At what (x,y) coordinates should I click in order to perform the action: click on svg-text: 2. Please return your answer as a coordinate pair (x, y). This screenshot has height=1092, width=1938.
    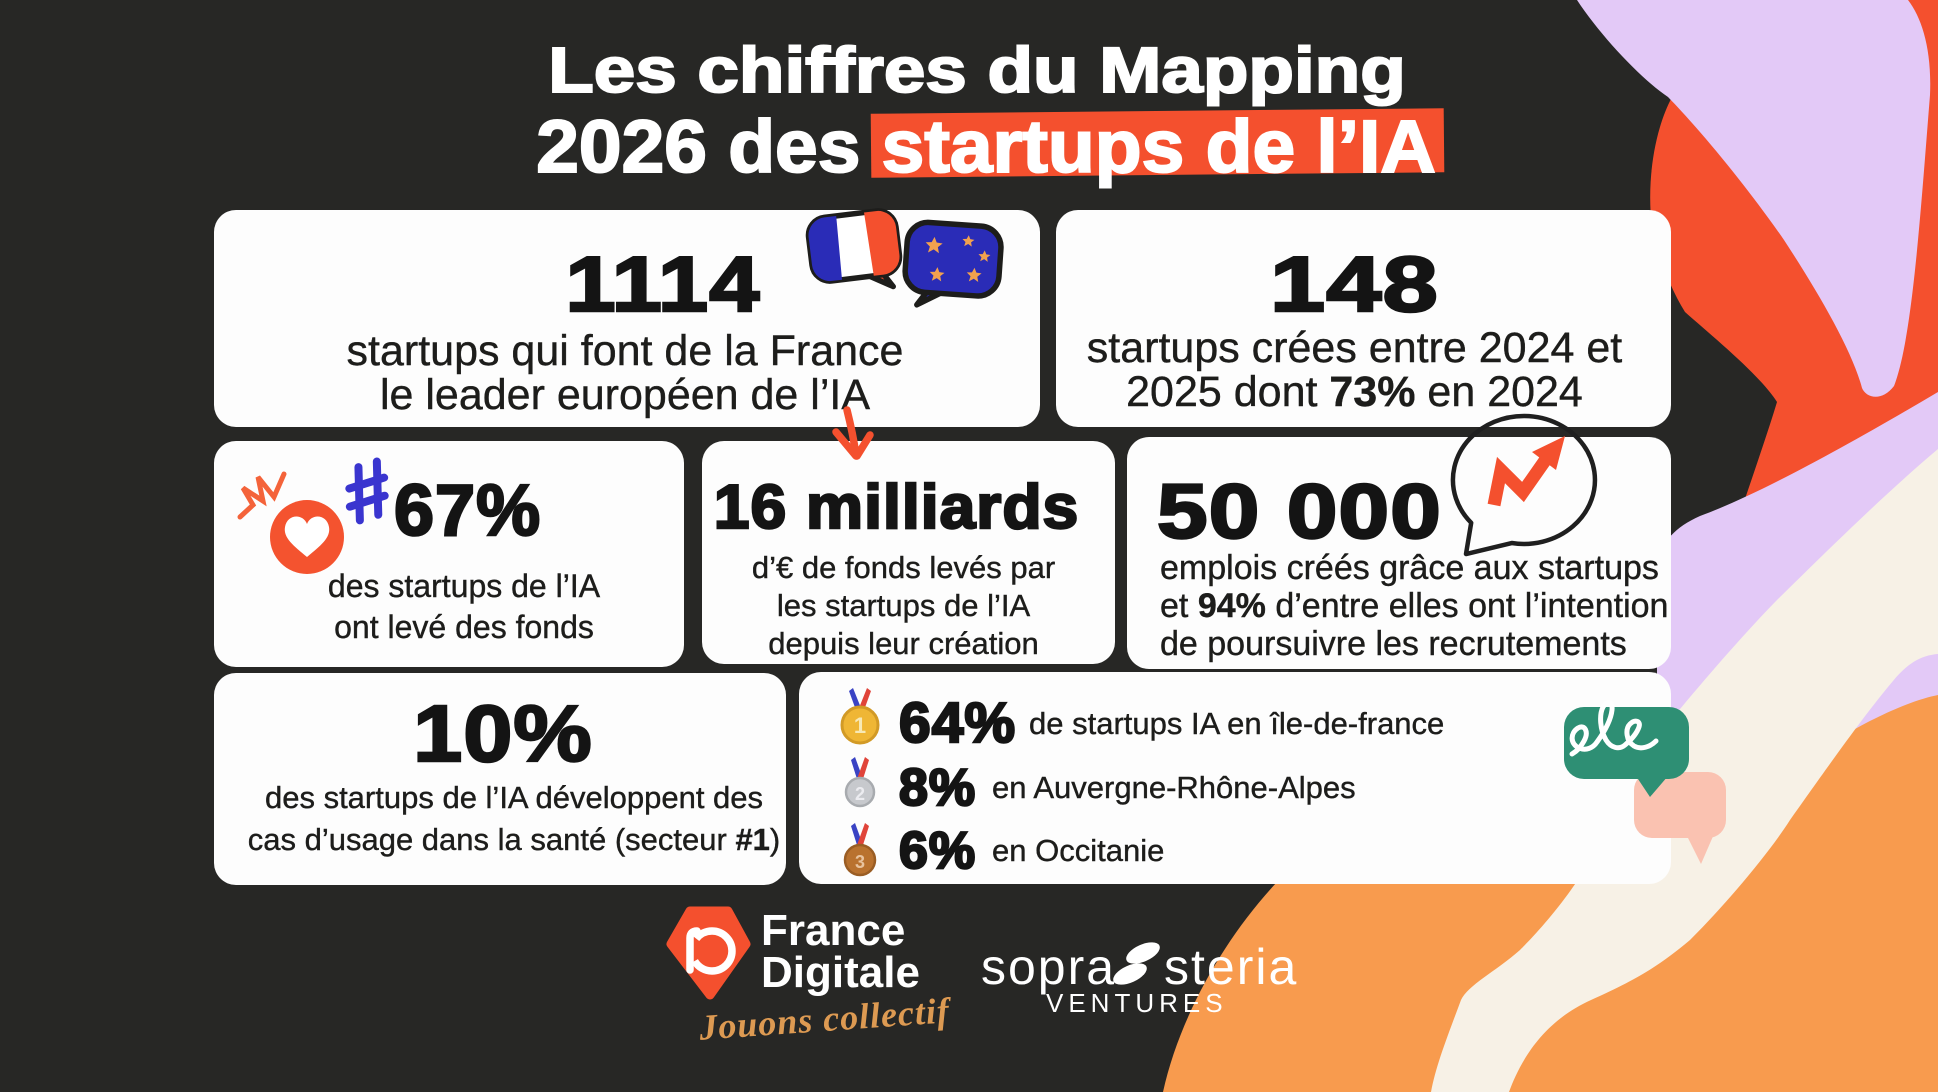
    Looking at the image, I should click on (860, 794).